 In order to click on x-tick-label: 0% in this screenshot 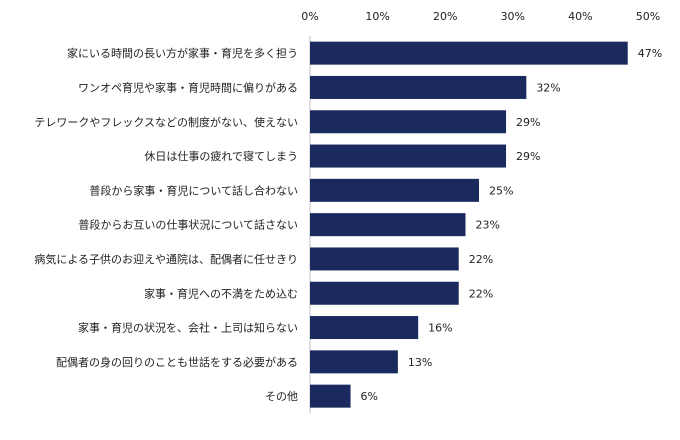, I will do `click(309, 16)`.